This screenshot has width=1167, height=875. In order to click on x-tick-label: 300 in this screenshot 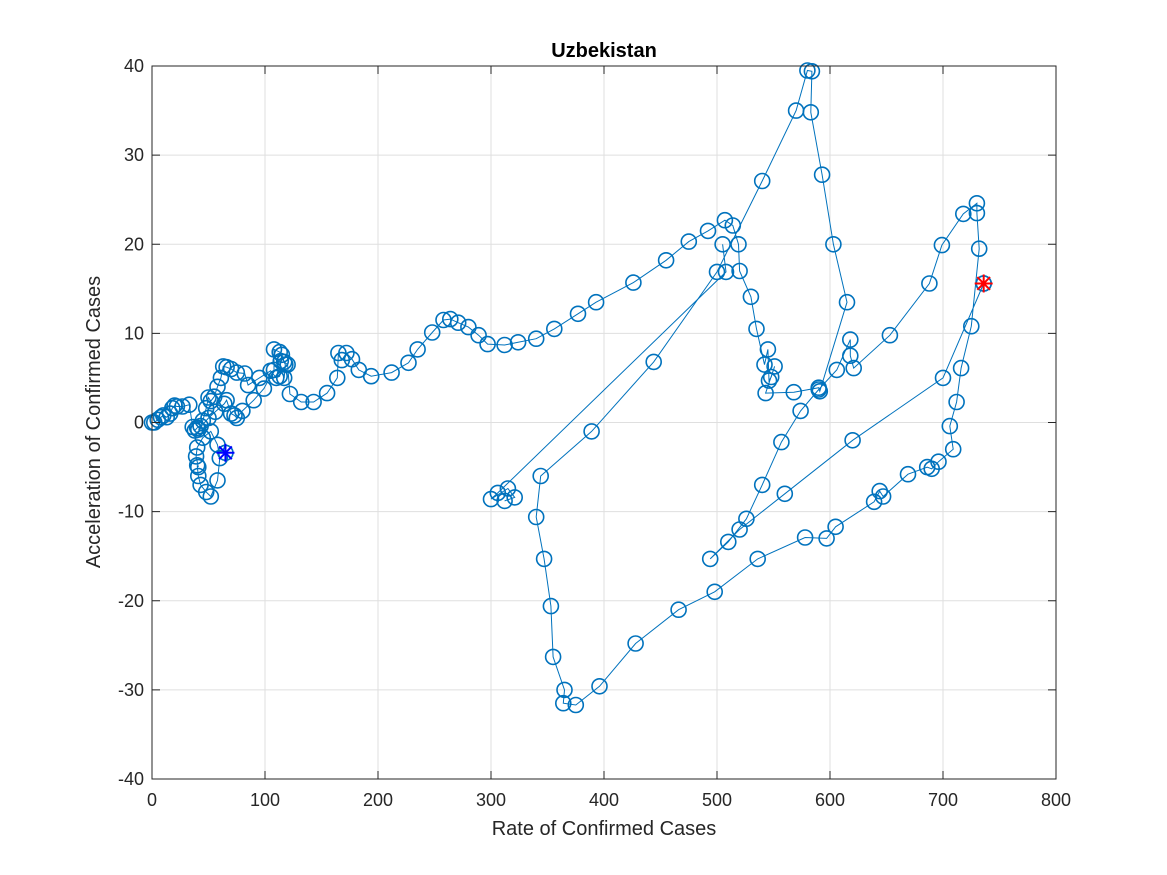, I will do `click(491, 800)`.